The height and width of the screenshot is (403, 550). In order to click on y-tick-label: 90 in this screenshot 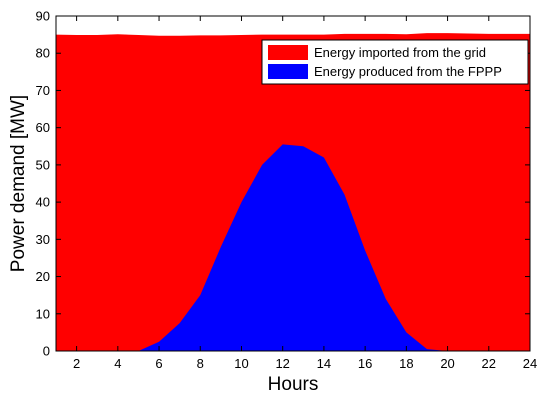, I will do `click(43, 16)`.